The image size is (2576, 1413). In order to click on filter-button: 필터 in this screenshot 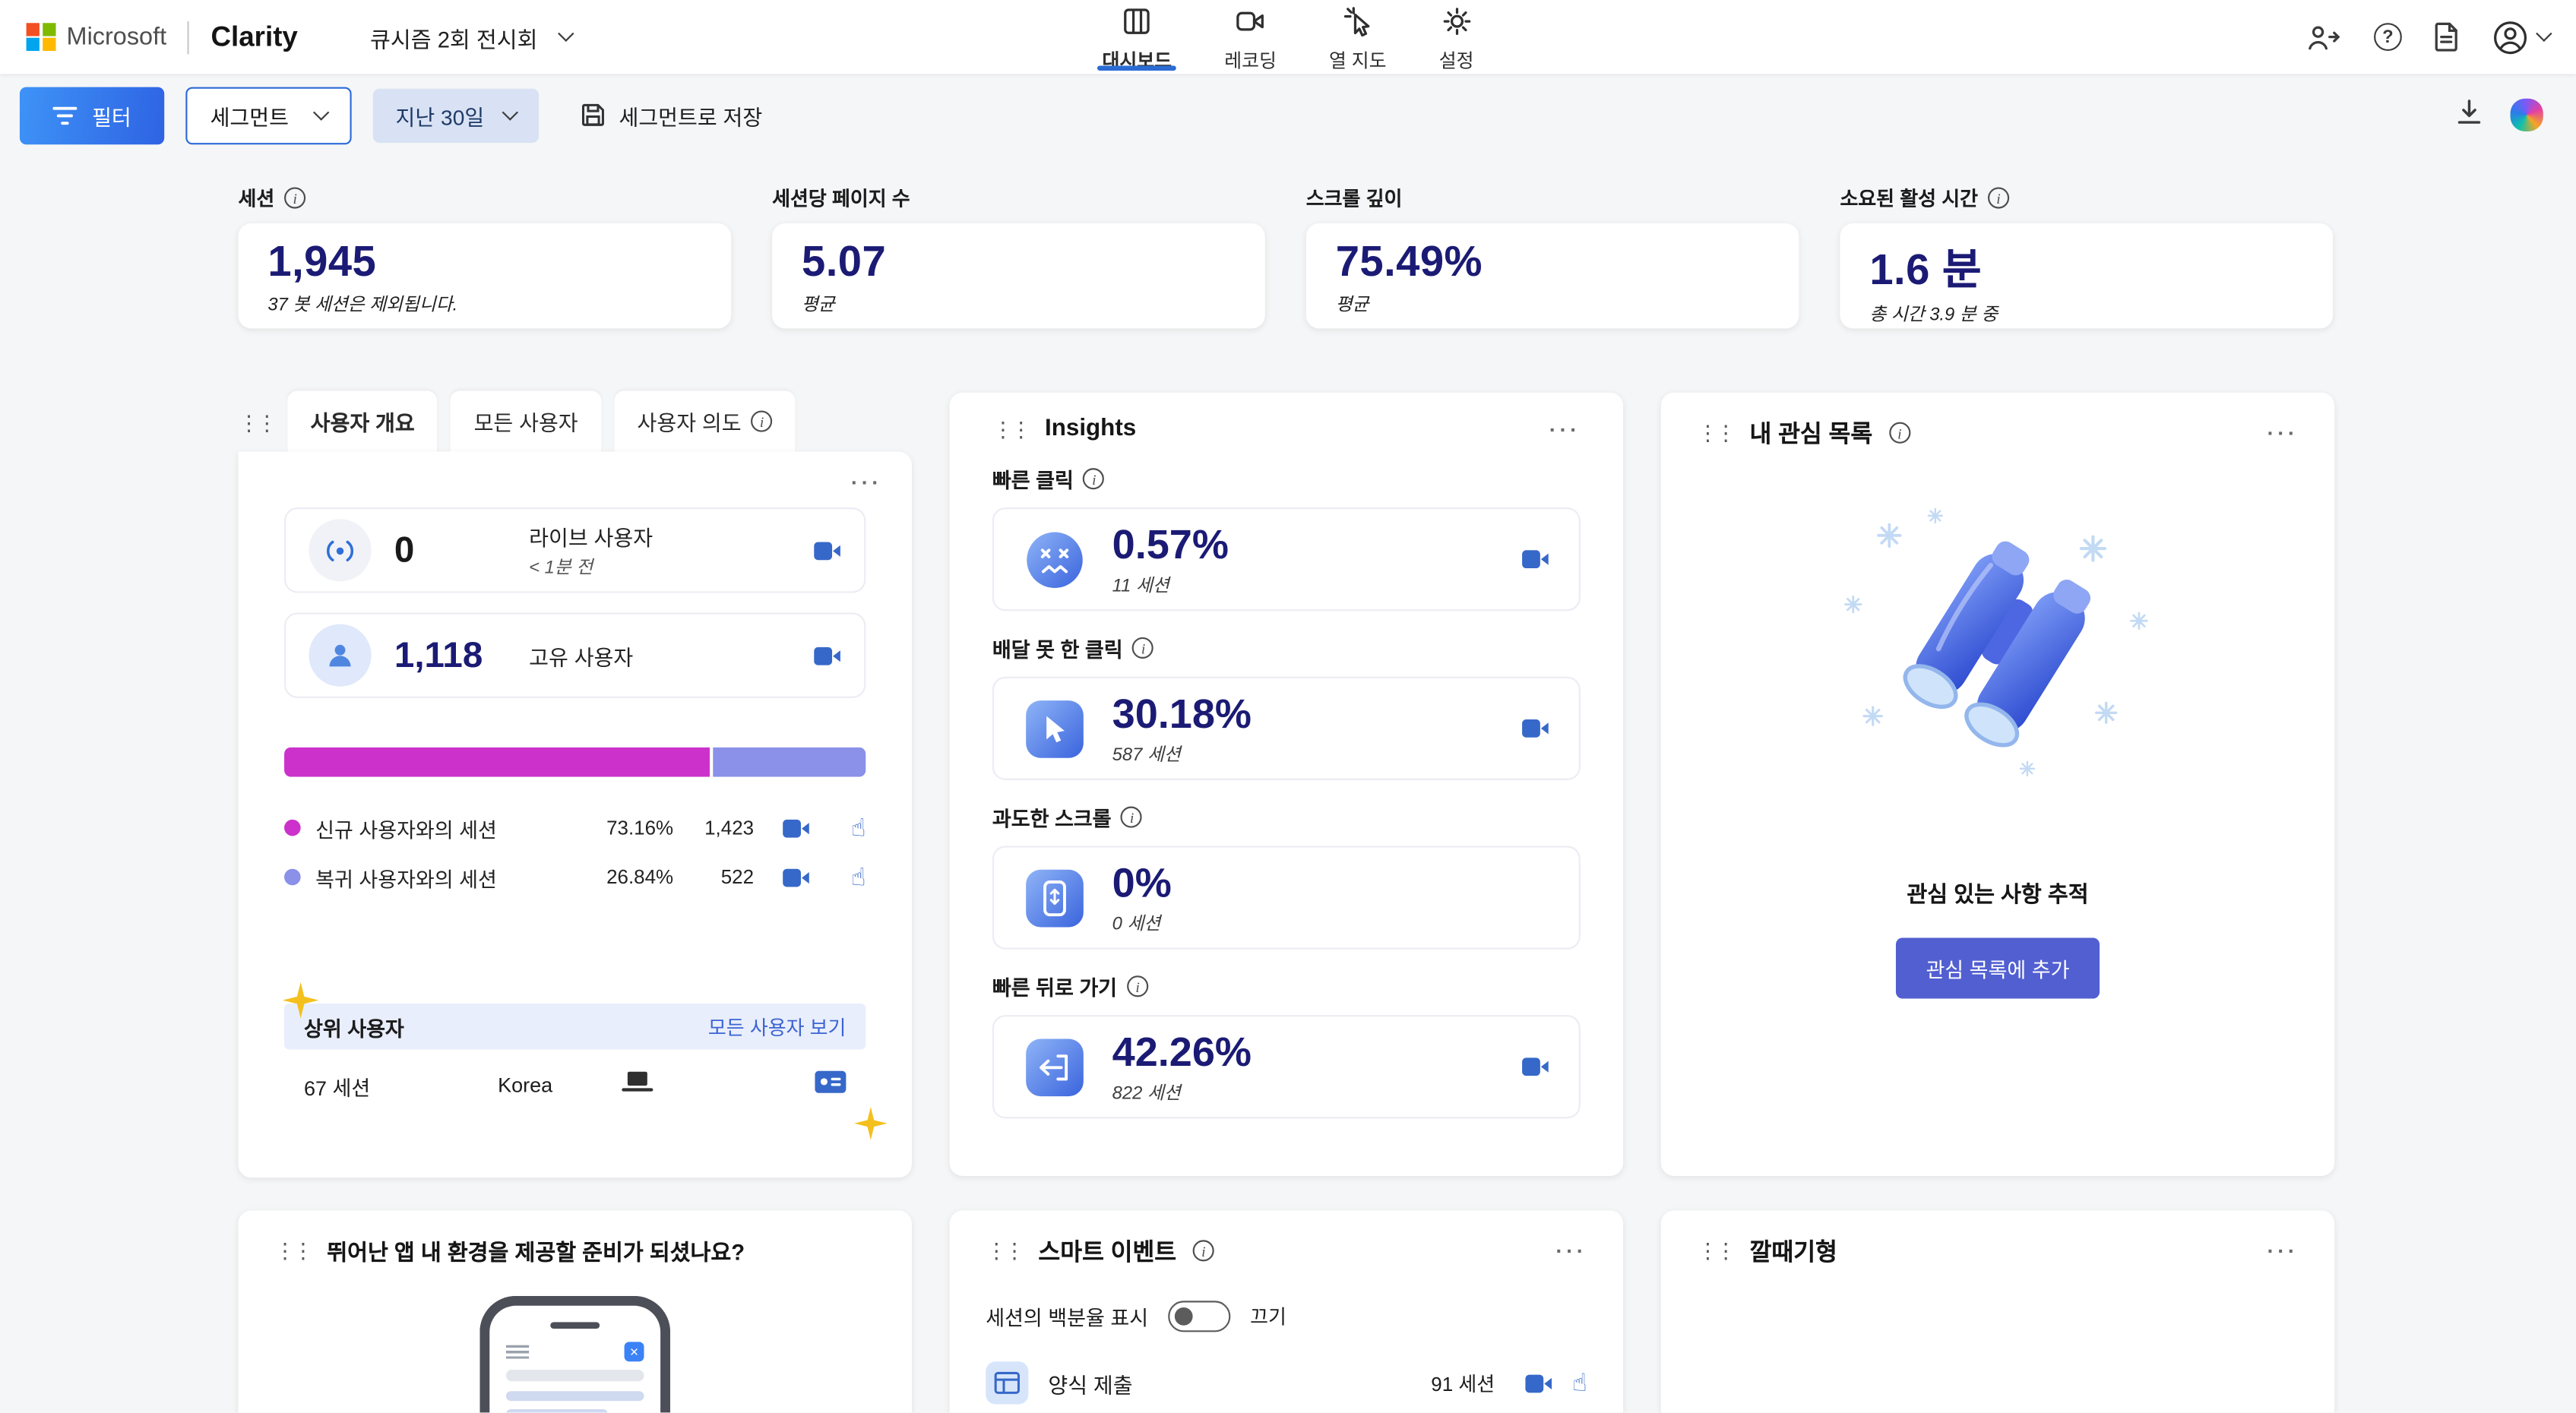, I will do `click(92, 115)`.